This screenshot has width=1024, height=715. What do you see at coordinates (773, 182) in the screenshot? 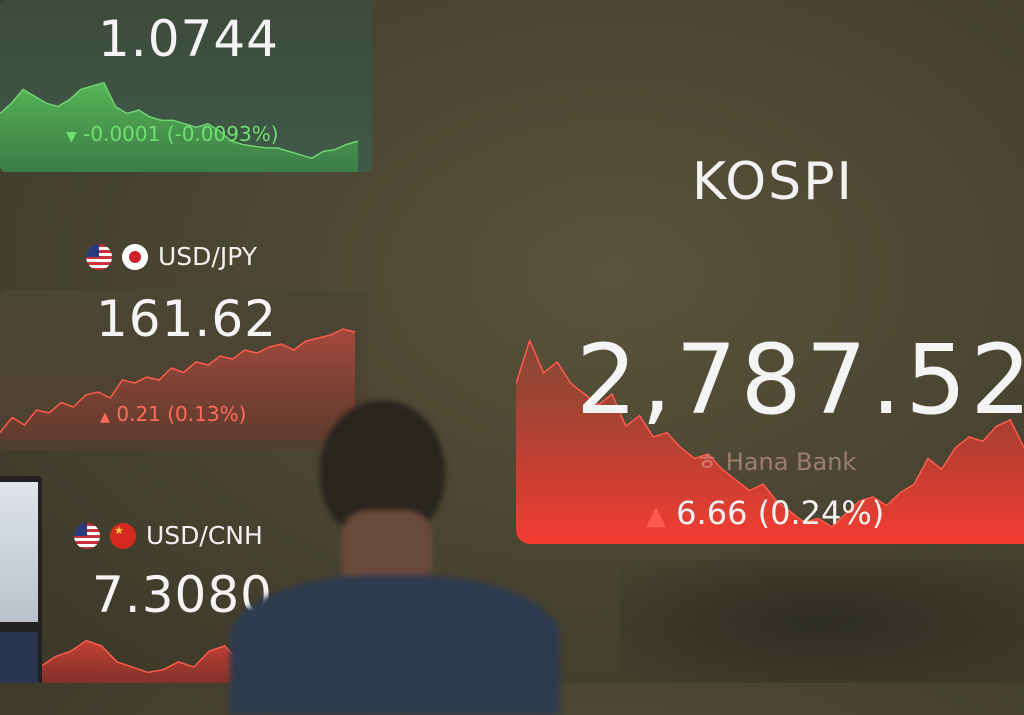
I see `kospi-title: KOSPI` at bounding box center [773, 182].